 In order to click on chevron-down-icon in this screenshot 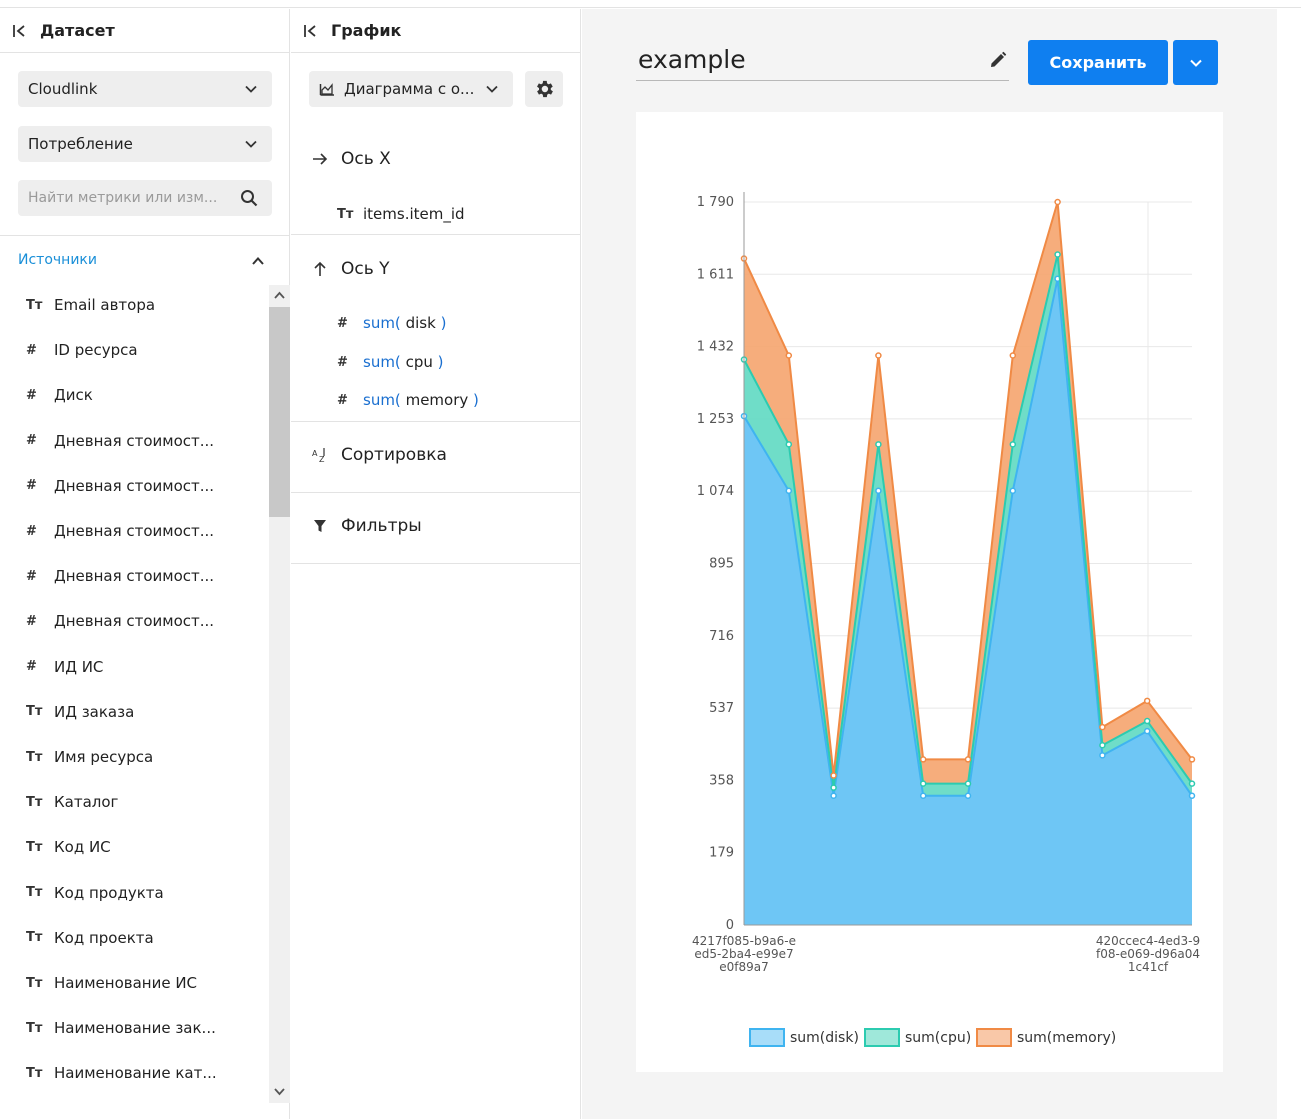, I will do `click(1195, 63)`.